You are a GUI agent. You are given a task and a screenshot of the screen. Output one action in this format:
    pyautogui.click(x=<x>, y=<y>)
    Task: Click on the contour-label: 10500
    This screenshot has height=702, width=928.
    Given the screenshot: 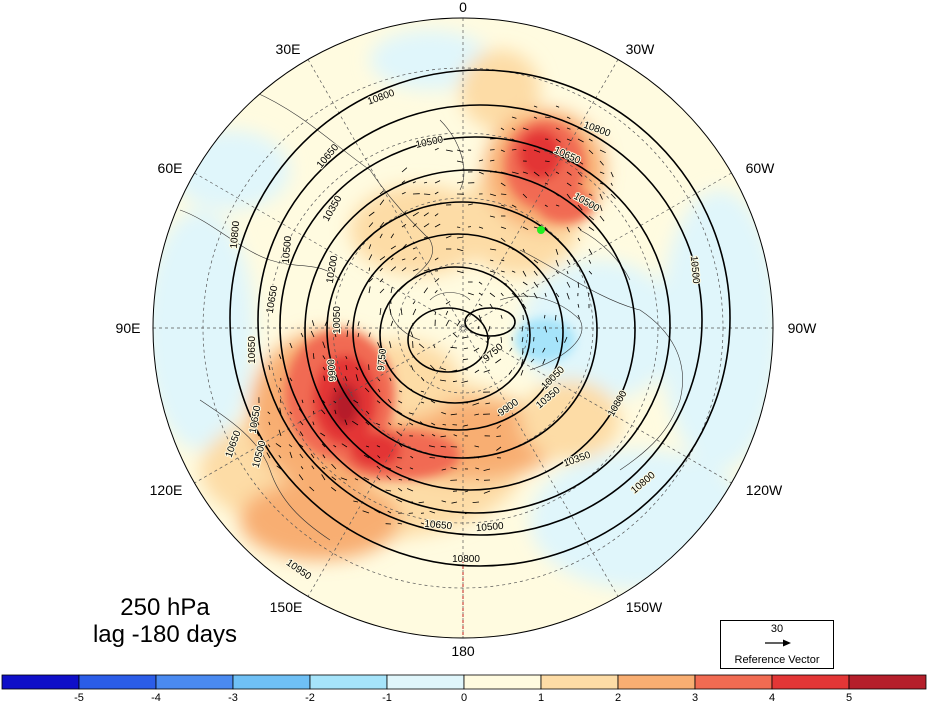 What is the action you would take?
    pyautogui.click(x=287, y=249)
    